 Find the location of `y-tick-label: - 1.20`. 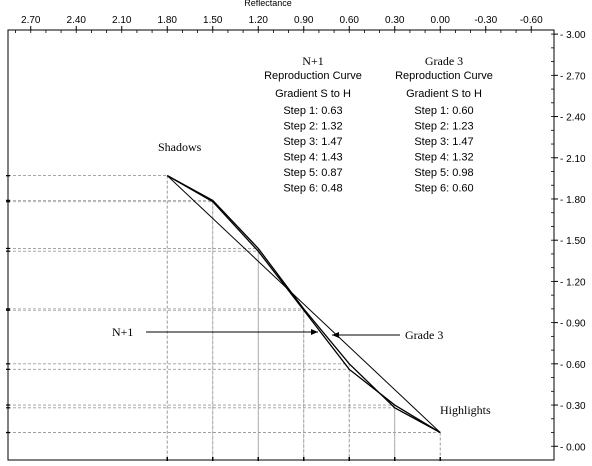

y-tick-label: - 1.20 is located at coordinates (573, 282).